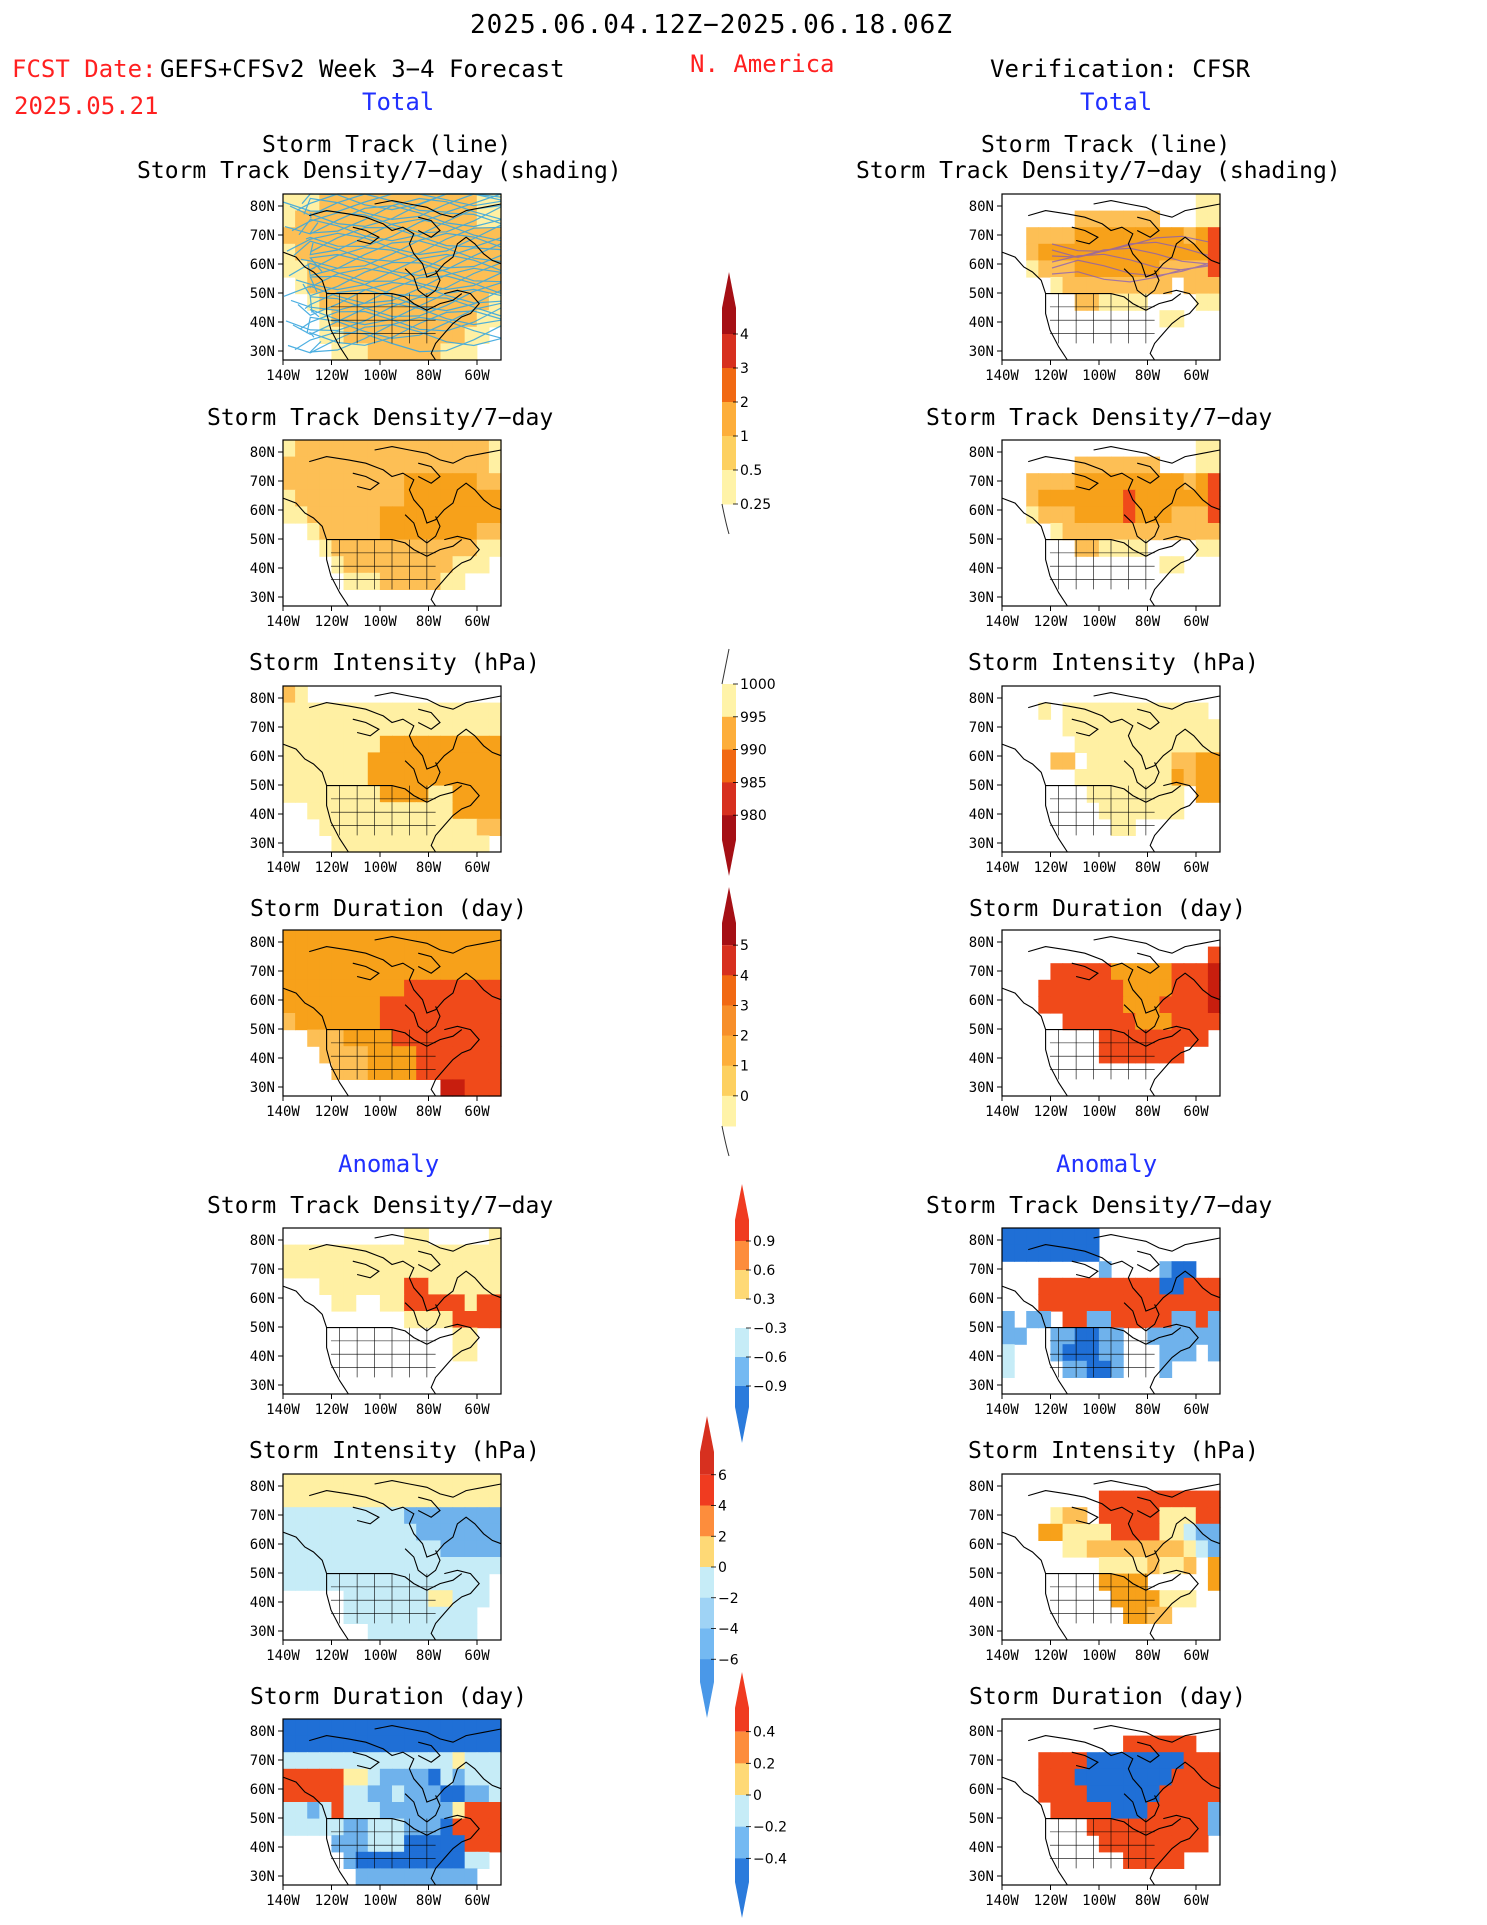 The height and width of the screenshot is (1925, 1487). Describe the element at coordinates (380, 1410) in the screenshot. I see `lon-tick-label: 100W` at that location.